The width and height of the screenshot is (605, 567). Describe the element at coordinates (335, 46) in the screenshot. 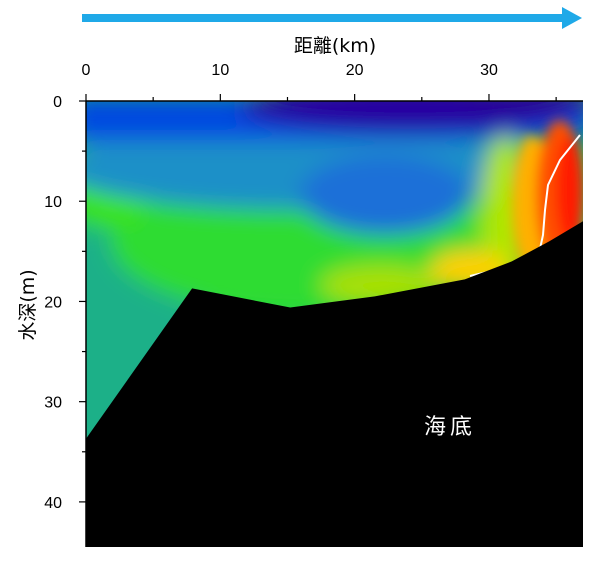

I see `x-axis-title: 距離(km)` at that location.